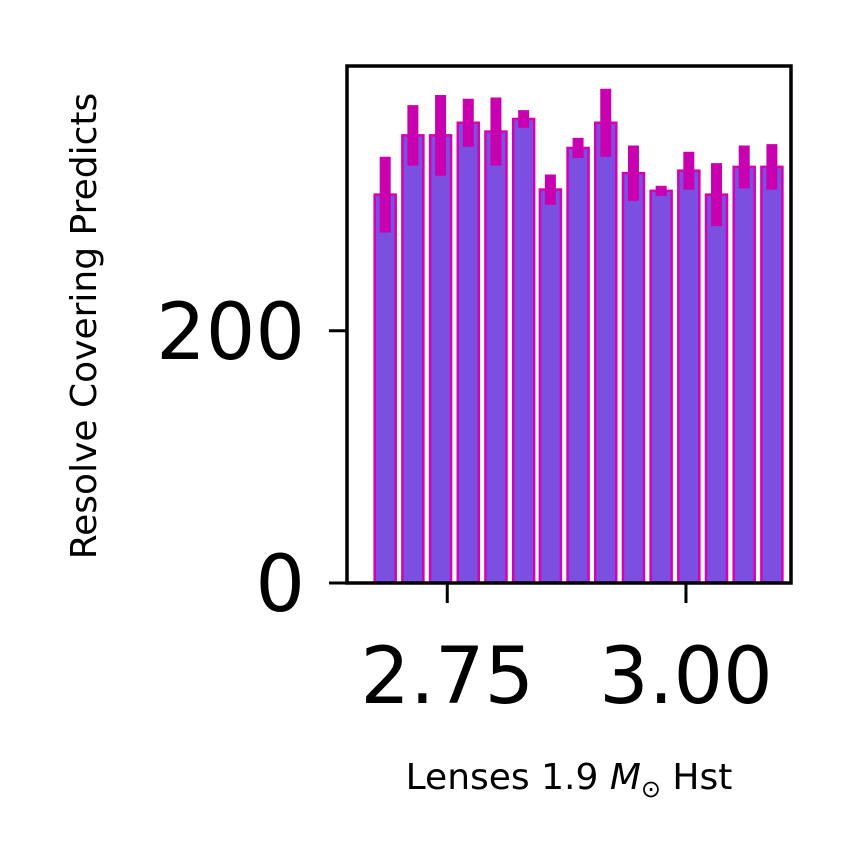 This screenshot has height=866, width=854. I want to click on x-axis-label-prefix: Lenses 1.9, so click(508, 777).